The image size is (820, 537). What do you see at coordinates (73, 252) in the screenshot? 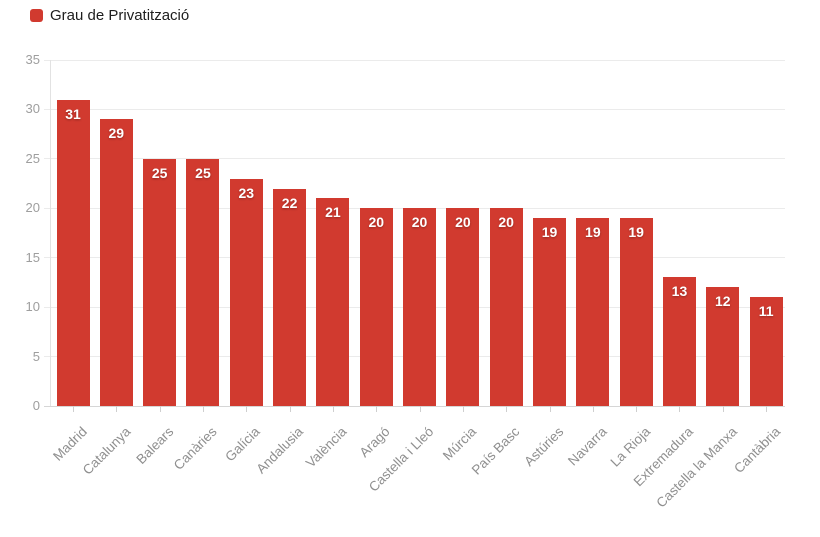
I see `bar: 31` at bounding box center [73, 252].